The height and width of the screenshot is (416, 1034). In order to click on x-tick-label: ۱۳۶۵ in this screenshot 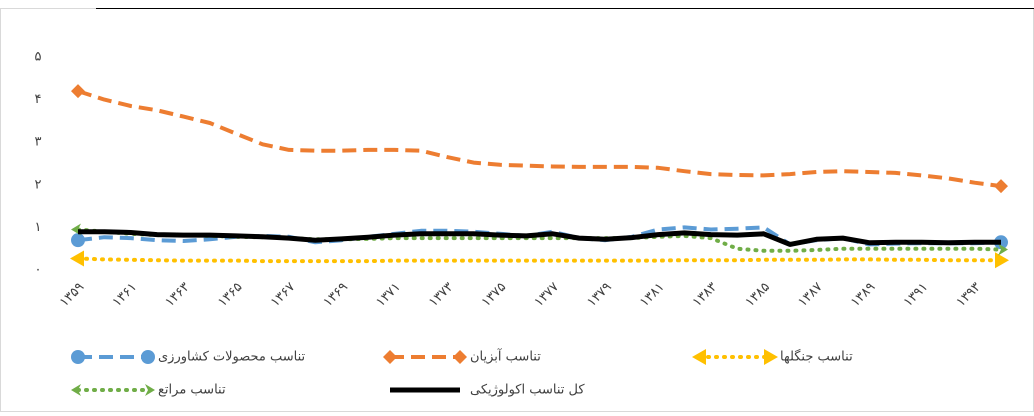, I will do `click(230, 295)`.